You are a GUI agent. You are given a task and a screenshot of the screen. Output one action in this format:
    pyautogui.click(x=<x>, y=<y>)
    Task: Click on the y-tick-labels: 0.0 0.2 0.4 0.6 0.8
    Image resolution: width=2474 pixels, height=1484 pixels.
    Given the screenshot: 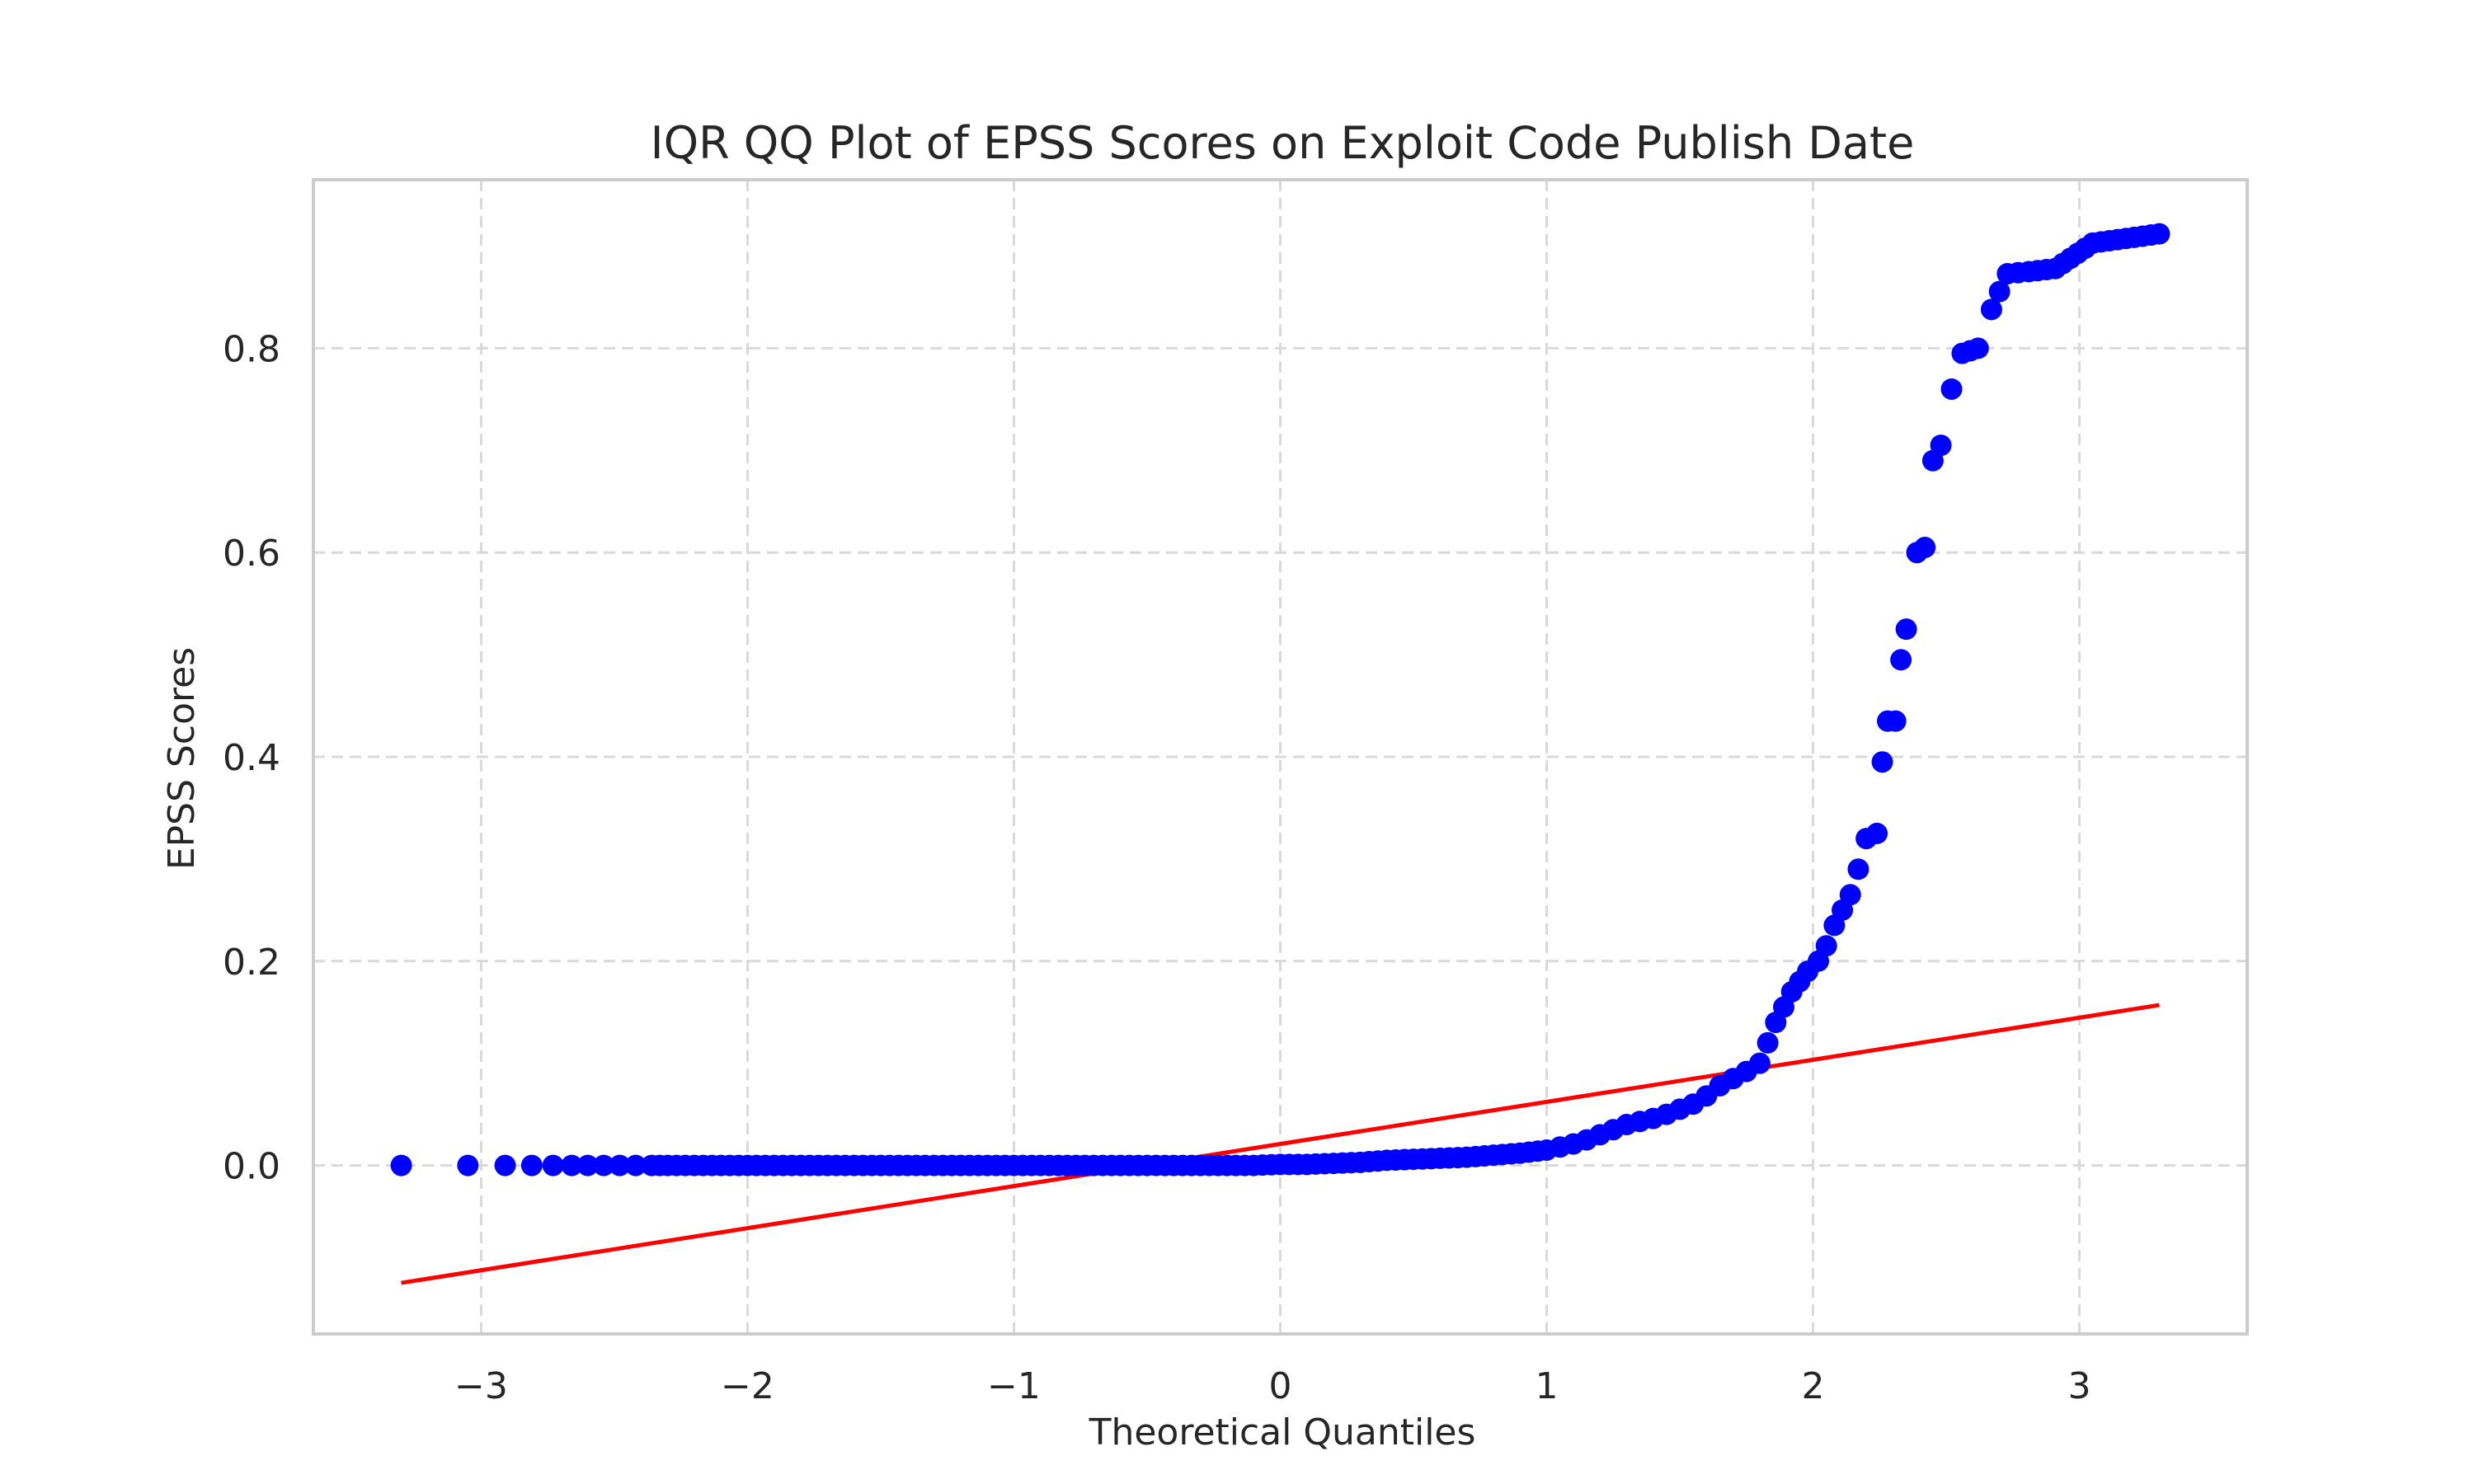 What is the action you would take?
    pyautogui.click(x=251, y=757)
    